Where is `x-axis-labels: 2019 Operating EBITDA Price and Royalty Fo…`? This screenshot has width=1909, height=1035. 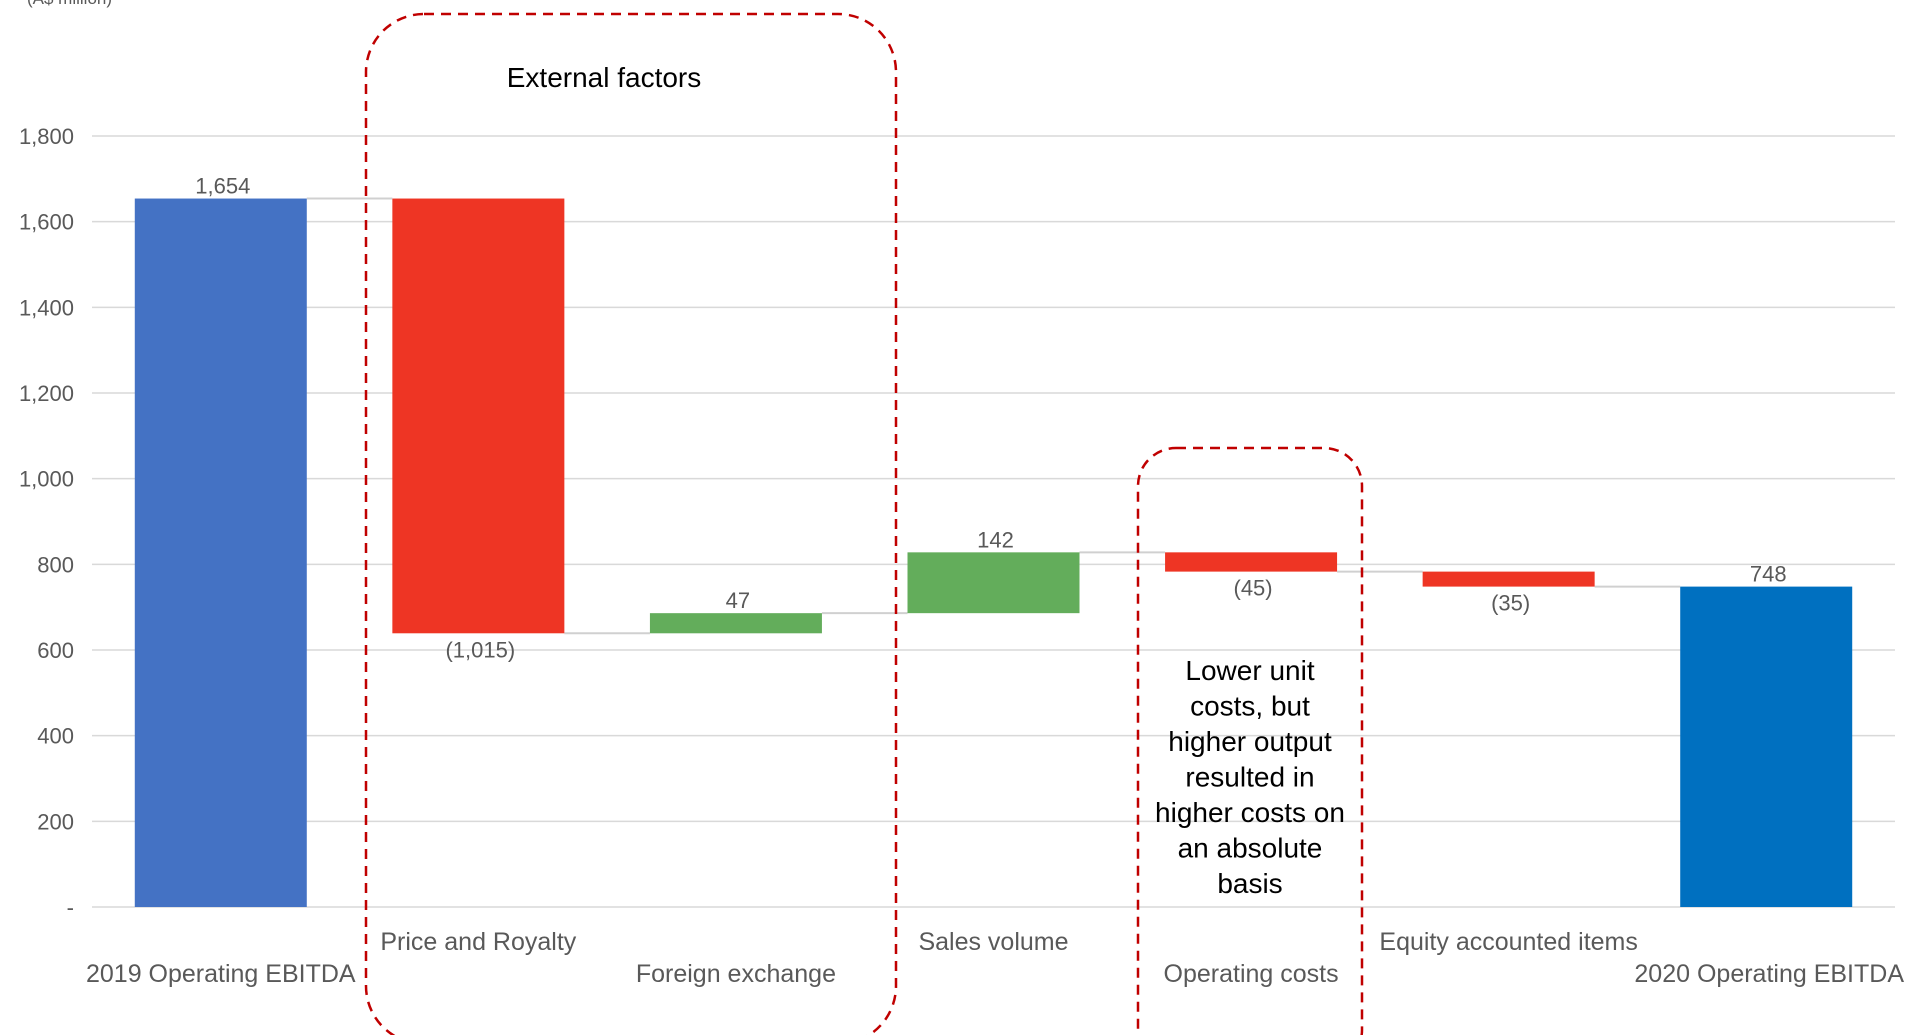 x-axis-labels: 2019 Operating EBITDA Price and Royalty Fo… is located at coordinates (995, 958).